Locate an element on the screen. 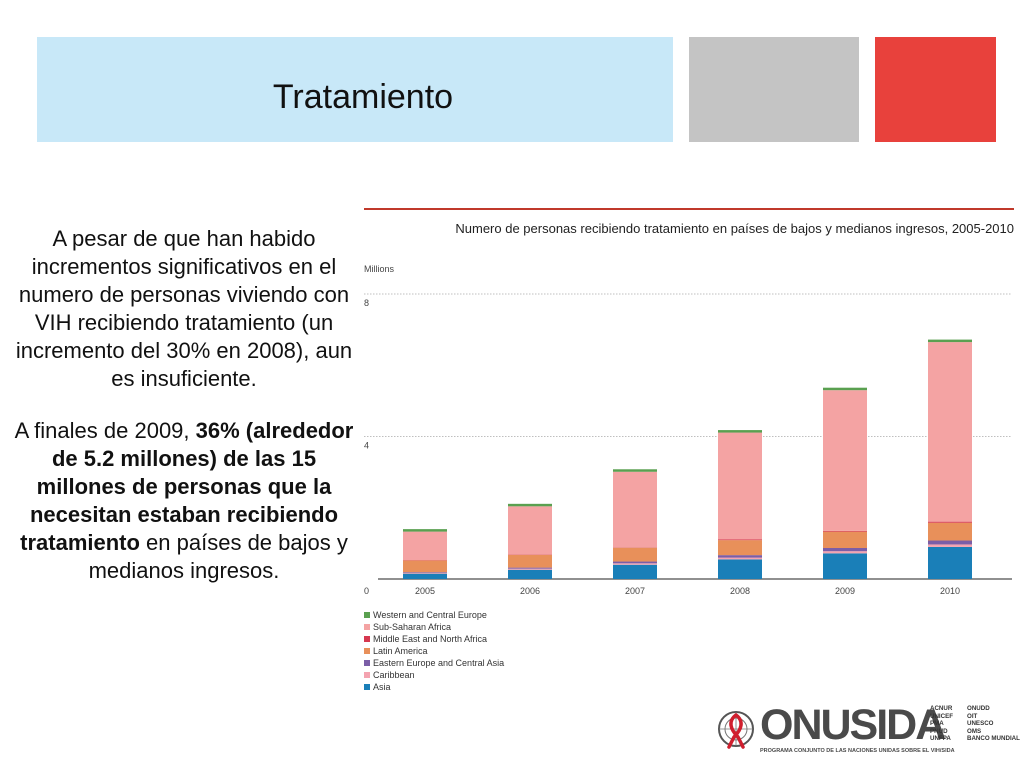 The width and height of the screenshot is (1024, 768). logo-wordmark: ONUSIDA is located at coordinates (853, 725).